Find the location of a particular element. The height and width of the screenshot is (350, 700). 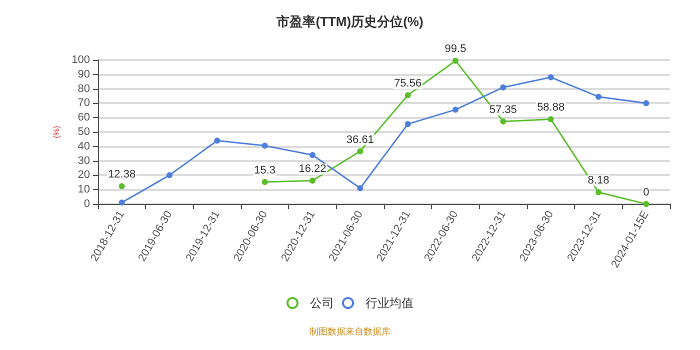

y-tick-label: 50 is located at coordinates (84, 132).